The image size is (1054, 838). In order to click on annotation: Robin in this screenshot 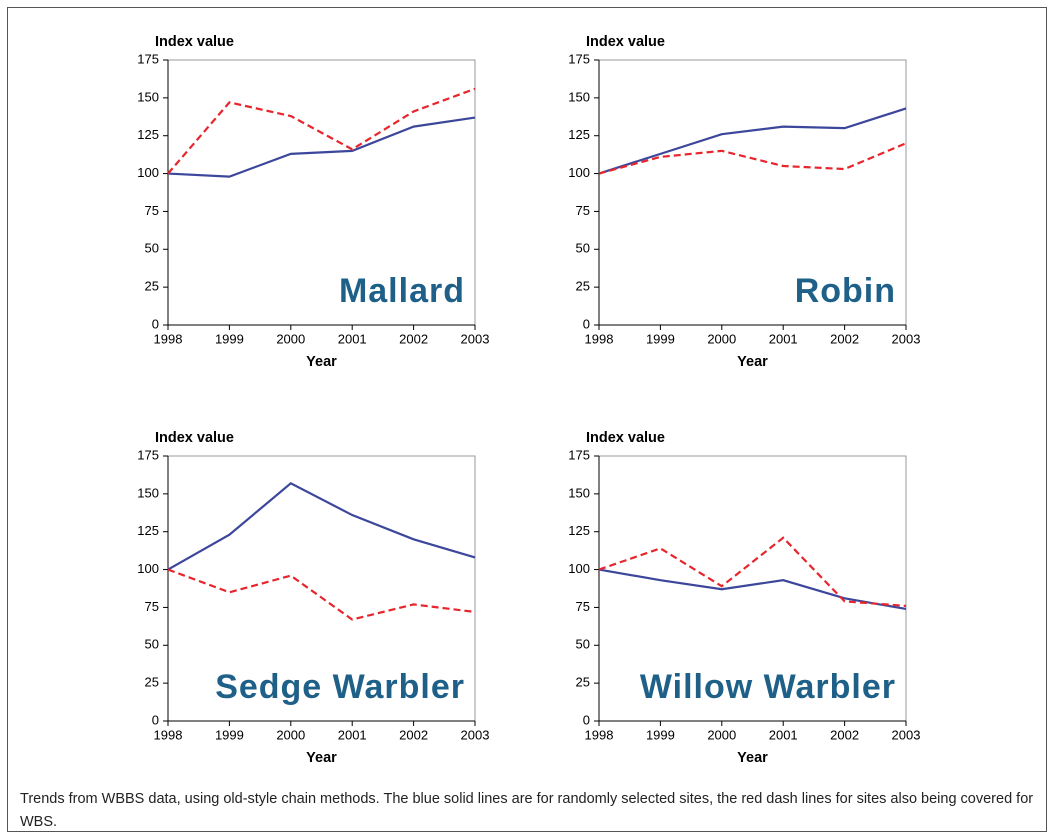, I will do `click(845, 291)`.